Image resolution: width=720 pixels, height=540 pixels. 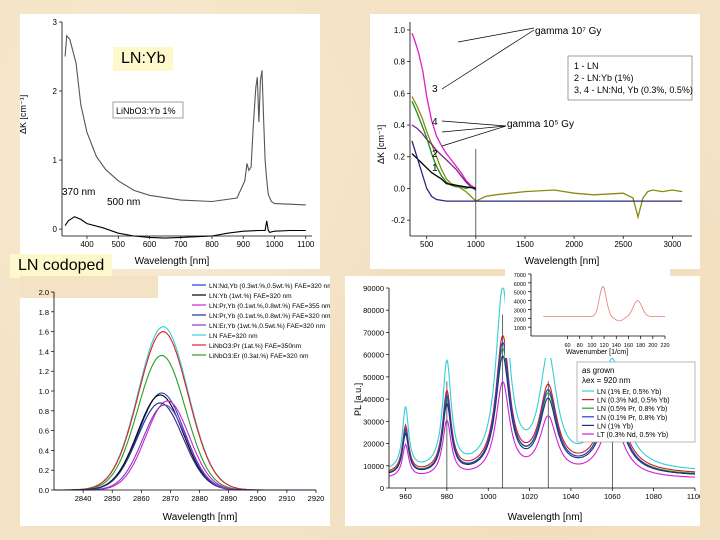 I want to click on legend-item: LN (1% Yb), so click(x=615, y=426).